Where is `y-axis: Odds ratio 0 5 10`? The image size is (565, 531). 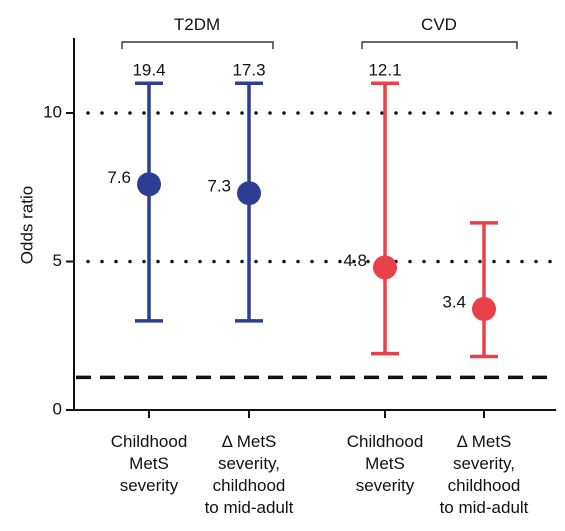
y-axis: Odds ratio 0 5 10 is located at coordinates (46, 228).